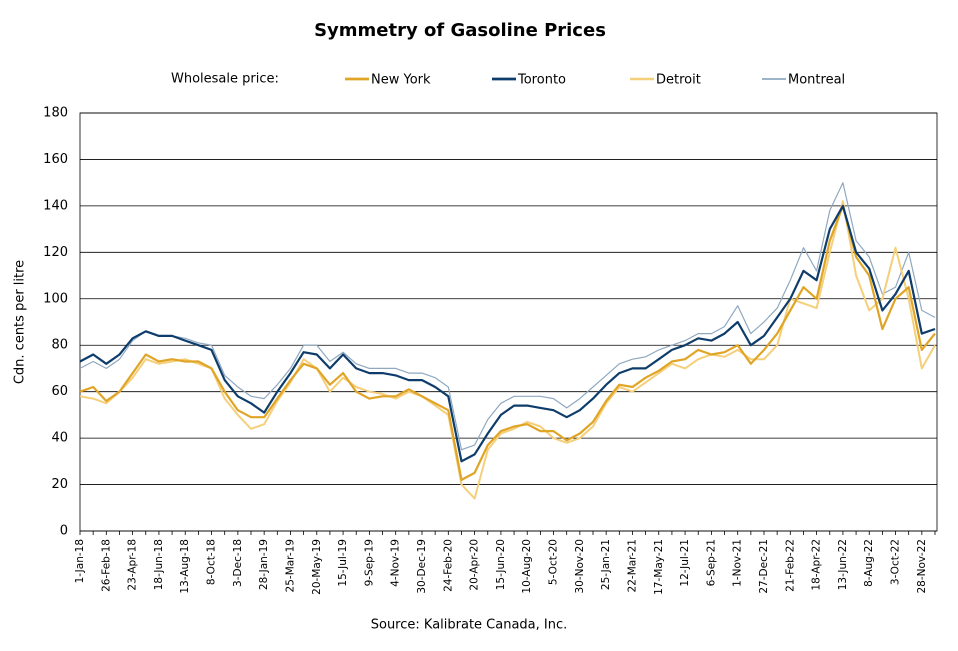 The image size is (958, 651). I want to click on x-tick-label: 8-Oct-18, so click(212, 562).